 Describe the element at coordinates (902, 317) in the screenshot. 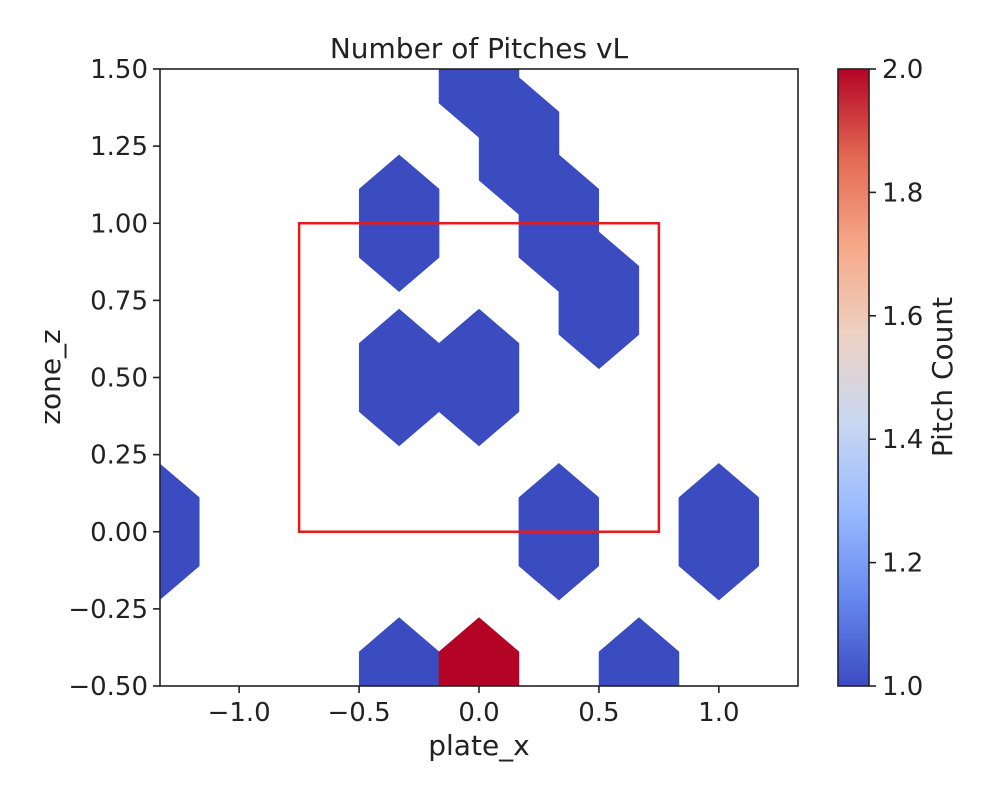

I see `colorbar-tick-label: 1.6` at that location.